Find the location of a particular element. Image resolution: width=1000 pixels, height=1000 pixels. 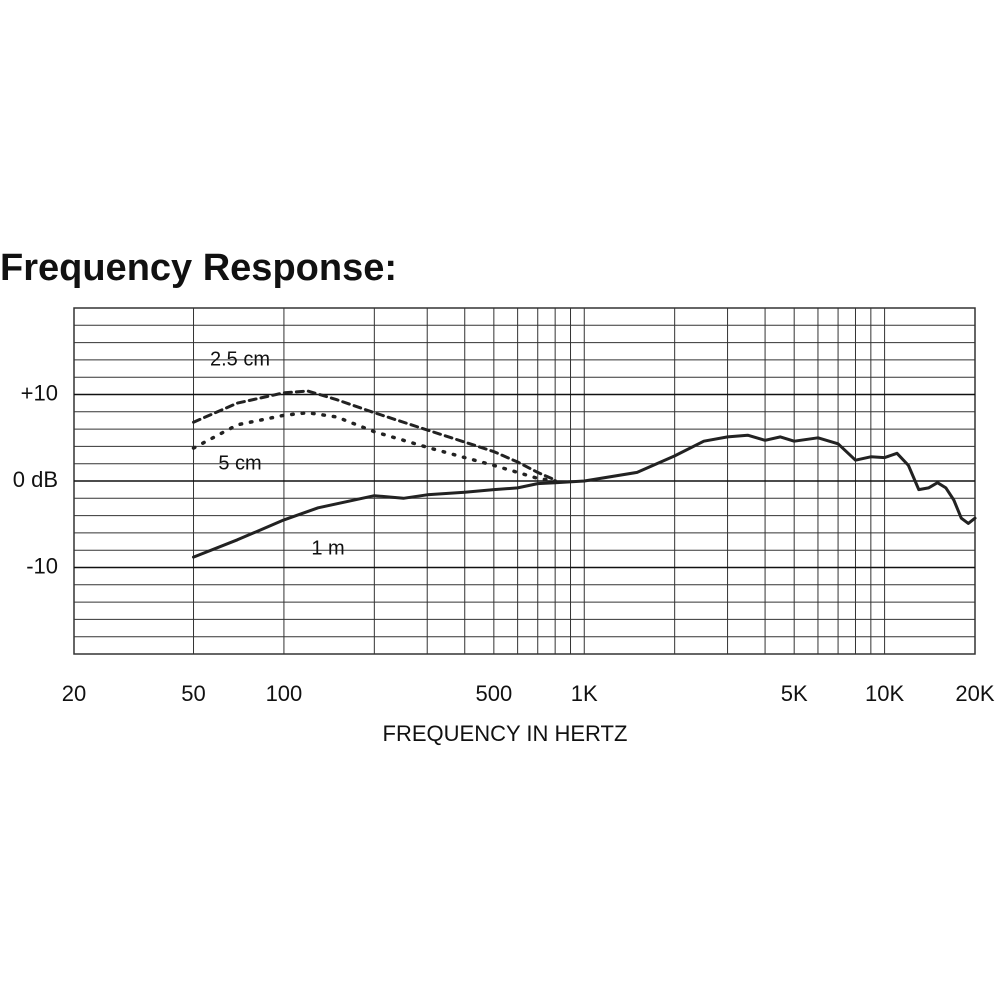

chart-title: Frequency Response: is located at coordinates (198, 268).